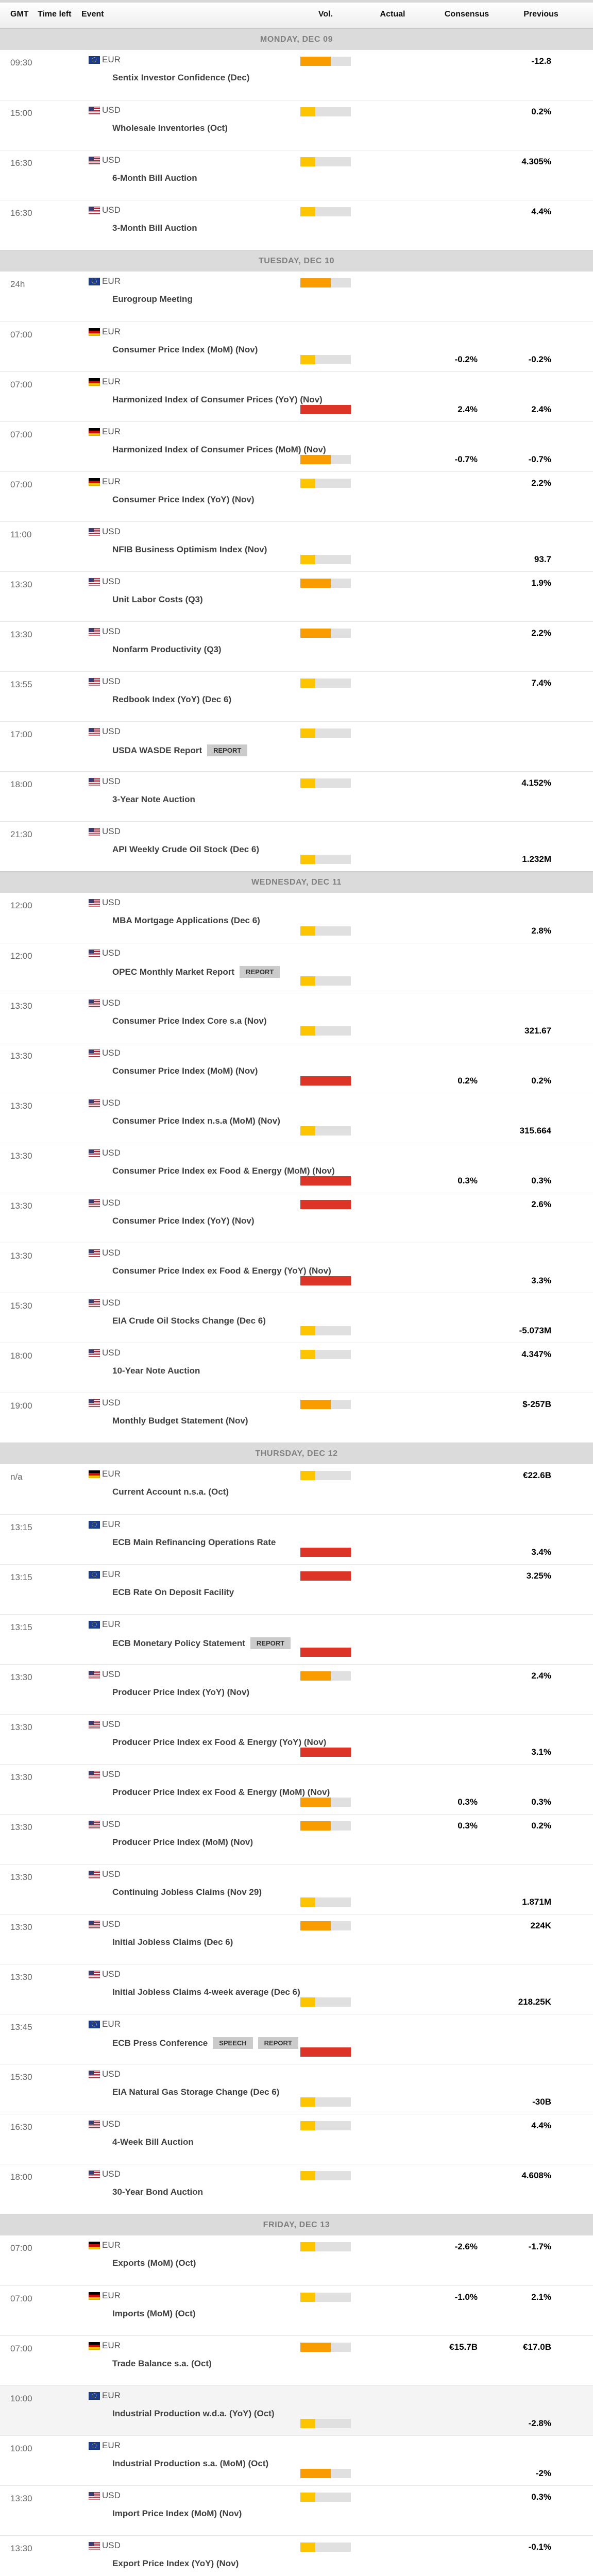 This screenshot has height=2576, width=593. Describe the element at coordinates (154, 2263) in the screenshot. I see `event-name: Exports (MoM) (Oct)` at that location.